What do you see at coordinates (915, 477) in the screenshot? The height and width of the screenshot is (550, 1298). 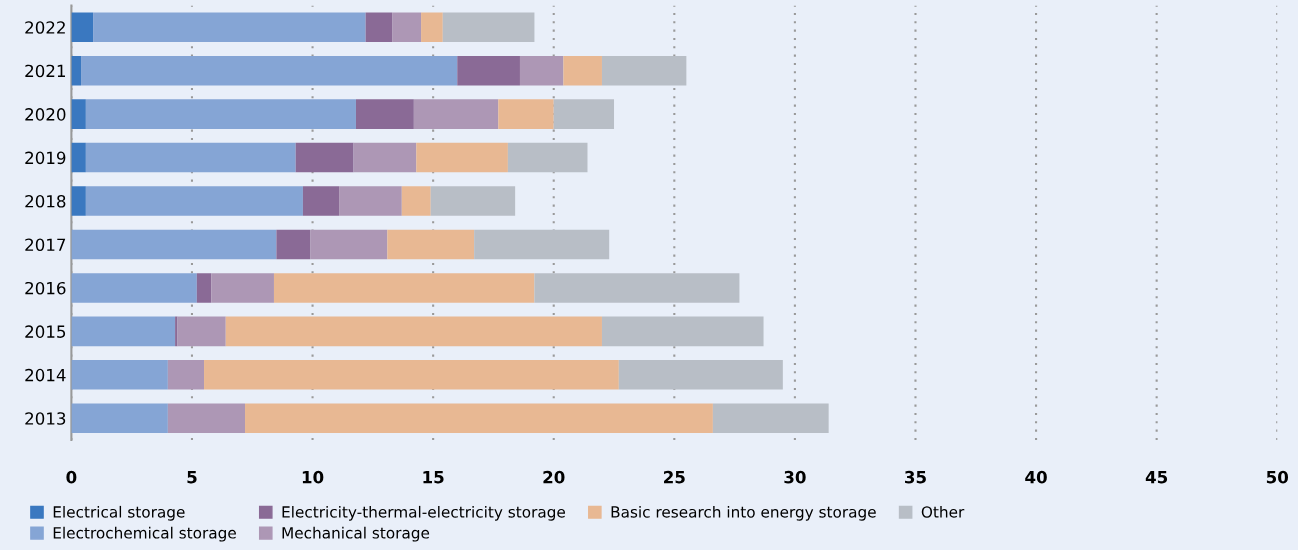 I see `x-tick-label: 35` at bounding box center [915, 477].